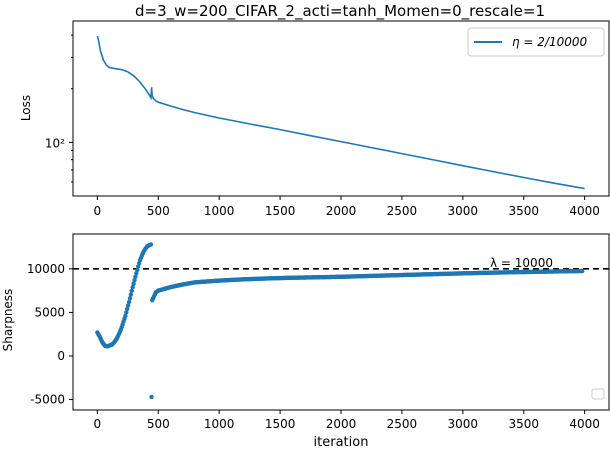 The width and height of the screenshot is (610, 449). What do you see at coordinates (158, 424) in the screenshot?
I see `sharpness-x-tick-label: 500` at bounding box center [158, 424].